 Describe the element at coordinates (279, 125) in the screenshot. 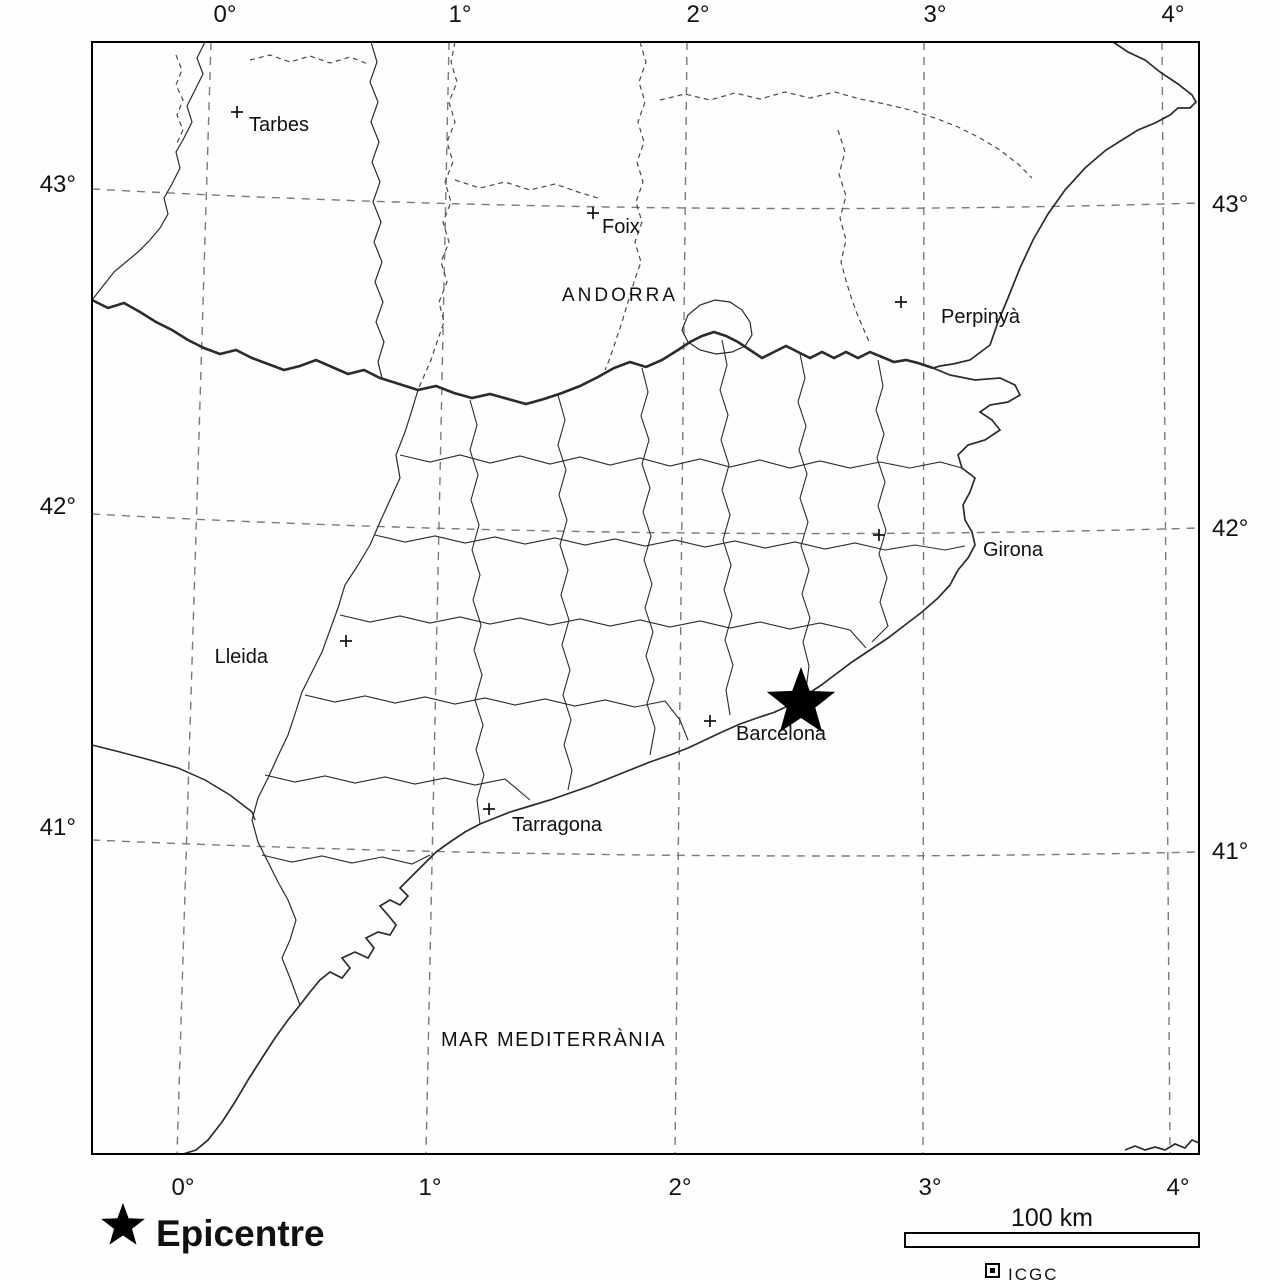

I see `city-label: Tarbes` at that location.